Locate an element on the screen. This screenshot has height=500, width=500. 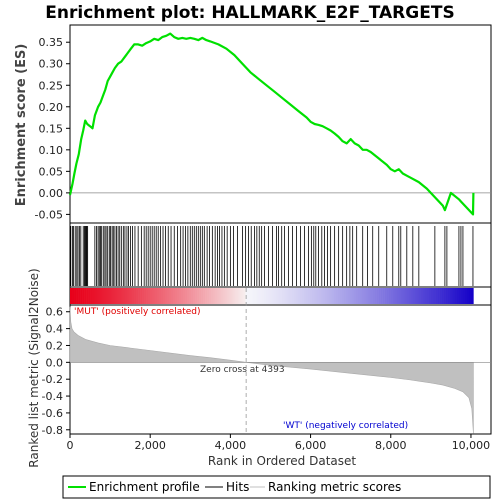
hits-panel is located at coordinates (280, 255).